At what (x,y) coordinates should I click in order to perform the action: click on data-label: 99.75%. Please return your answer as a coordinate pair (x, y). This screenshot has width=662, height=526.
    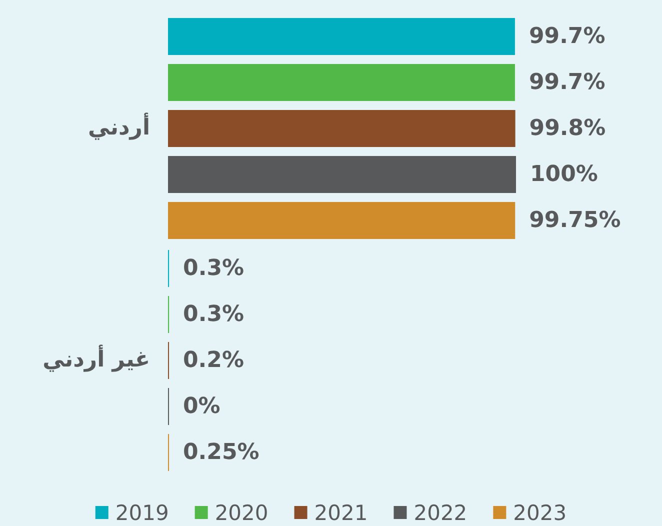
    Looking at the image, I should click on (575, 220).